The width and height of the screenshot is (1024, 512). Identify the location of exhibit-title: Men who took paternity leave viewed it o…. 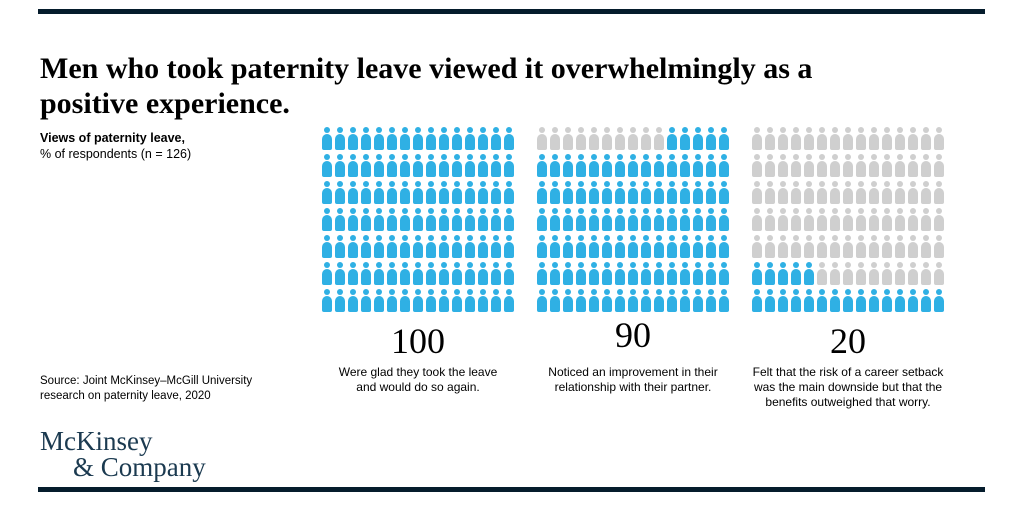
(426, 86).